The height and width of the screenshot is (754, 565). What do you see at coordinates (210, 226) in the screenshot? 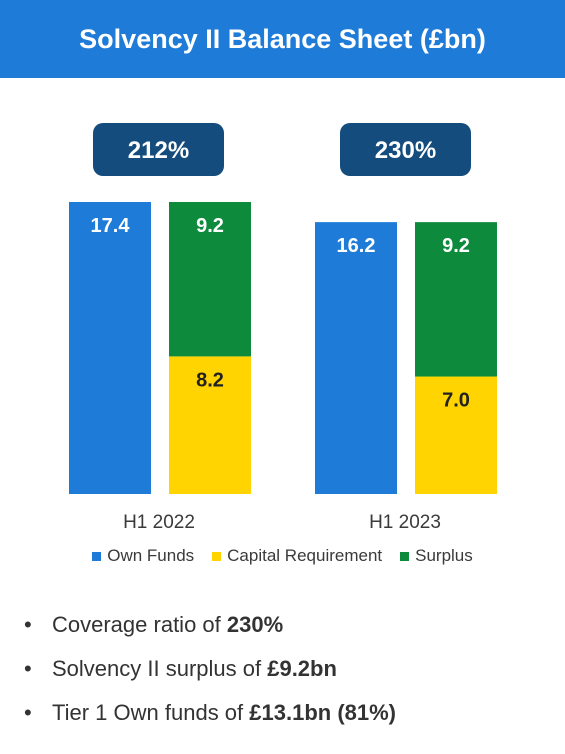
I see `data-label-surplus-h1-2022: 9.2` at bounding box center [210, 226].